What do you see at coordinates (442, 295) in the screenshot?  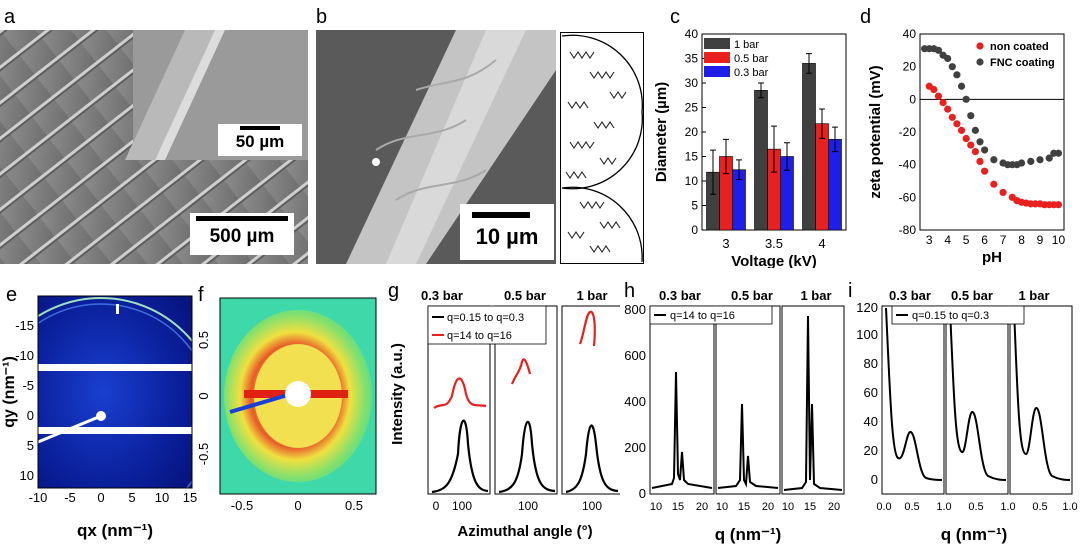 I see `g-subtitle: 0.3 bar` at bounding box center [442, 295].